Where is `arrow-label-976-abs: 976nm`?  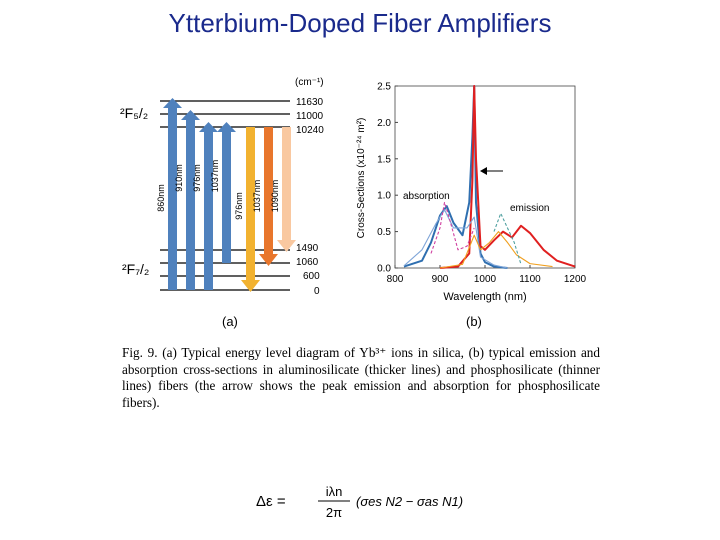 arrow-label-976-abs: 976nm is located at coordinates (197, 178).